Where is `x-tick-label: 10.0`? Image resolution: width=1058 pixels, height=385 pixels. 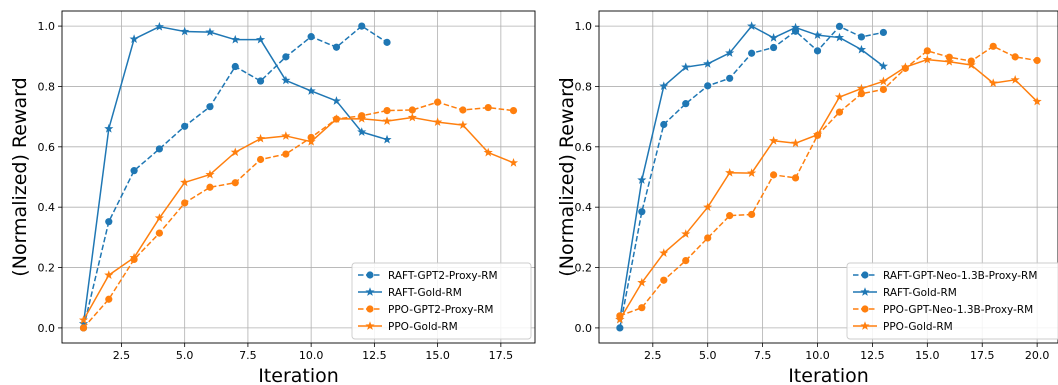
x-tick-label: 10.0 is located at coordinates (817, 355).